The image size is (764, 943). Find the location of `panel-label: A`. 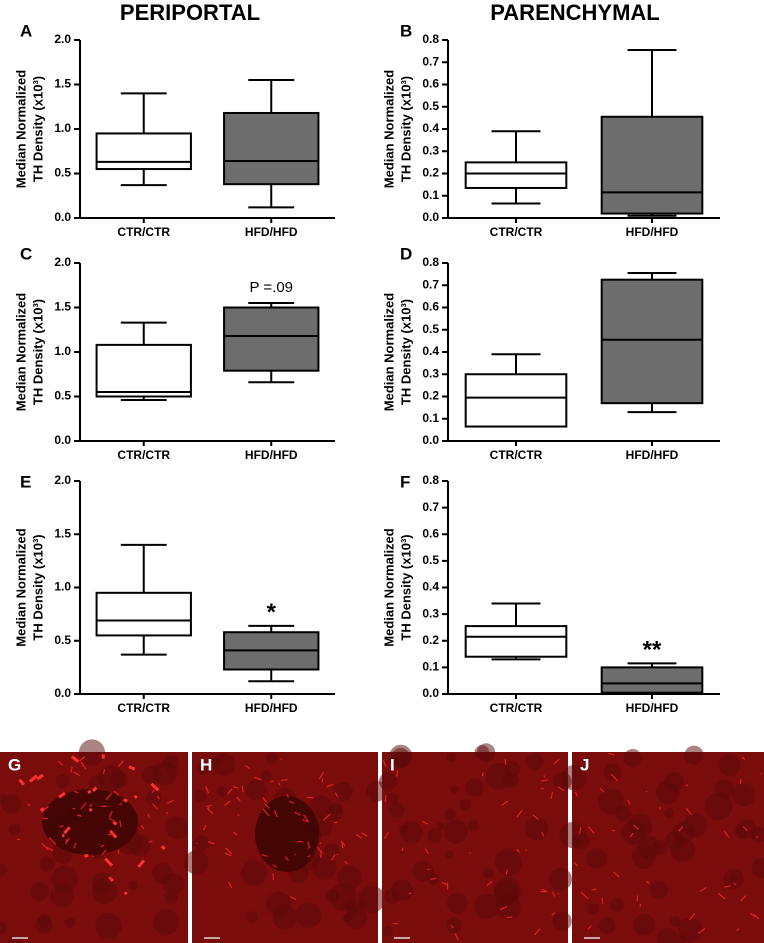

panel-label: A is located at coordinates (26, 30).